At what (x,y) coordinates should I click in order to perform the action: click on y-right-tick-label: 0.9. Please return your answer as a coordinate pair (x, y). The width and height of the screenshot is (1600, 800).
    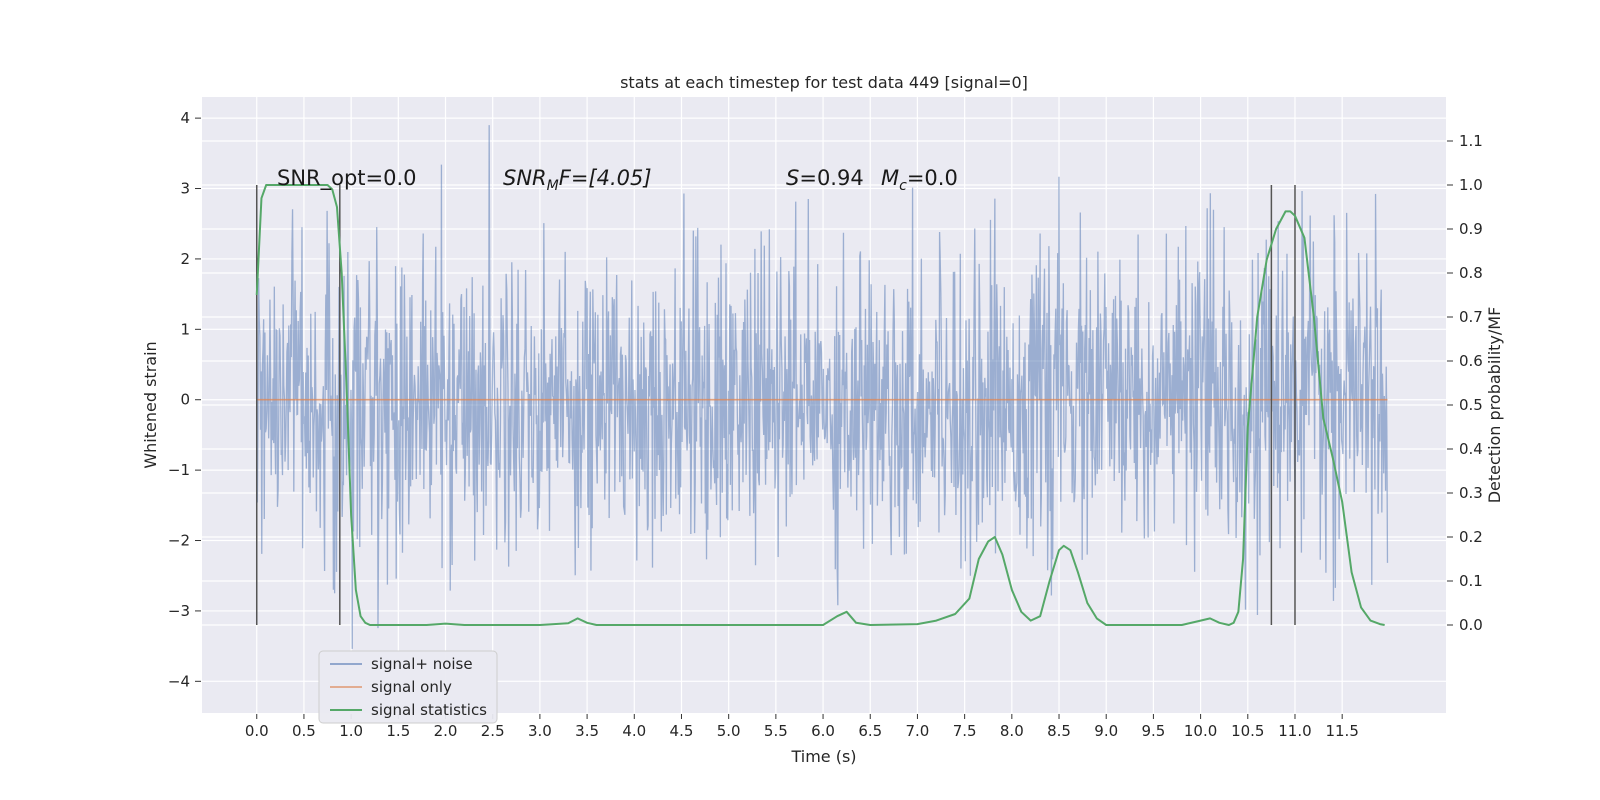
    Looking at the image, I should click on (1471, 229).